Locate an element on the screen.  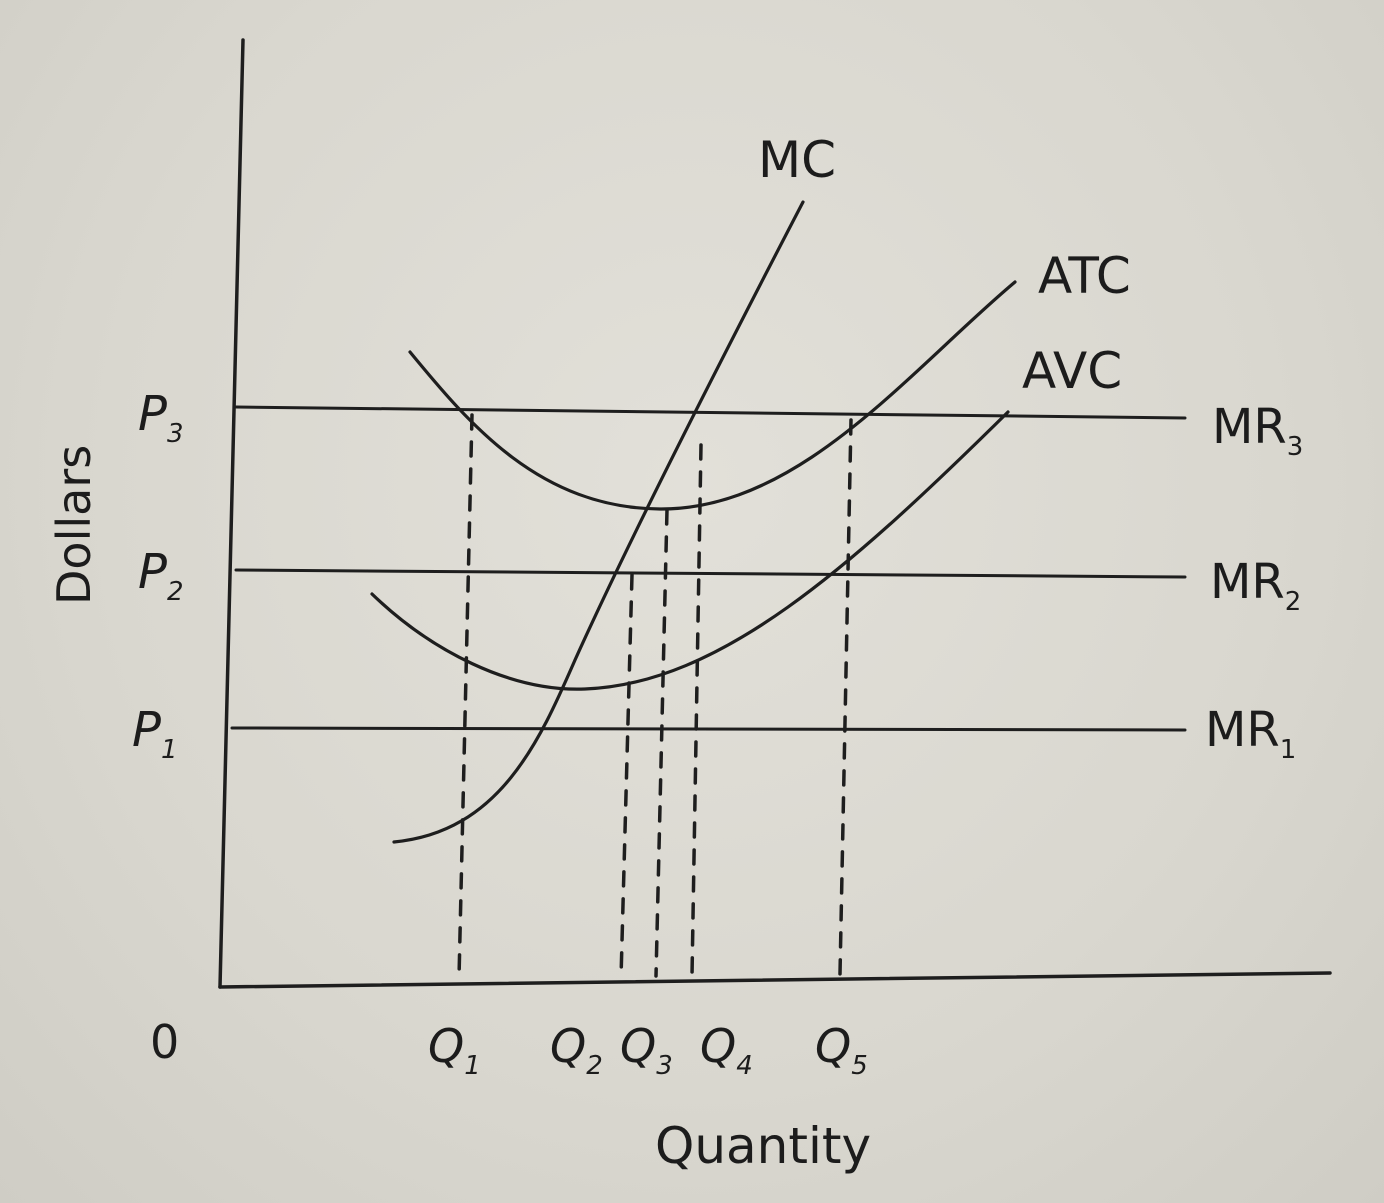
q3-label: Q3 is located at coordinates (646, 1050).